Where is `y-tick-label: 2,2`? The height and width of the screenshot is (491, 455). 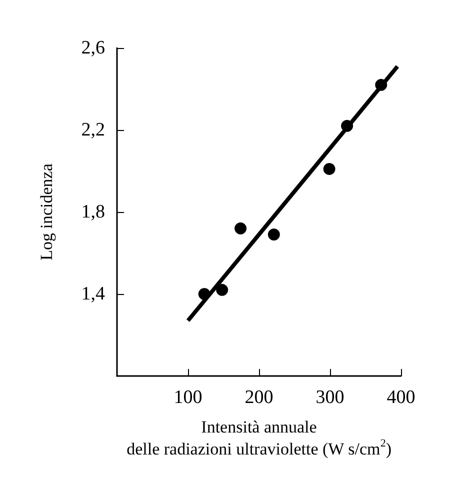
y-tick-label: 2,2 is located at coordinates (93, 130).